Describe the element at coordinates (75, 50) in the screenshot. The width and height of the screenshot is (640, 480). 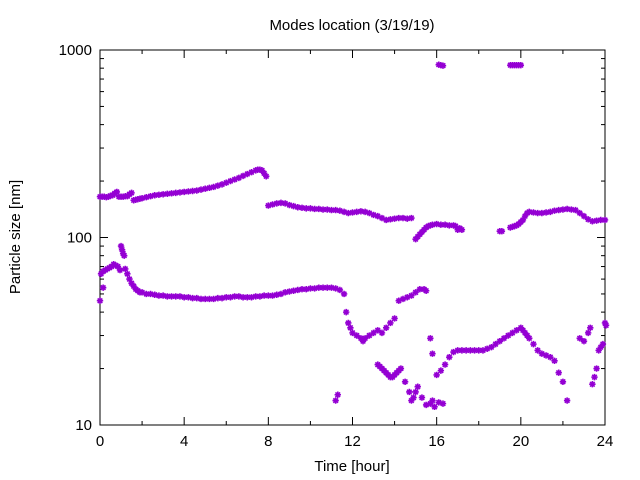
I see `y-tick-label: 1000` at that location.